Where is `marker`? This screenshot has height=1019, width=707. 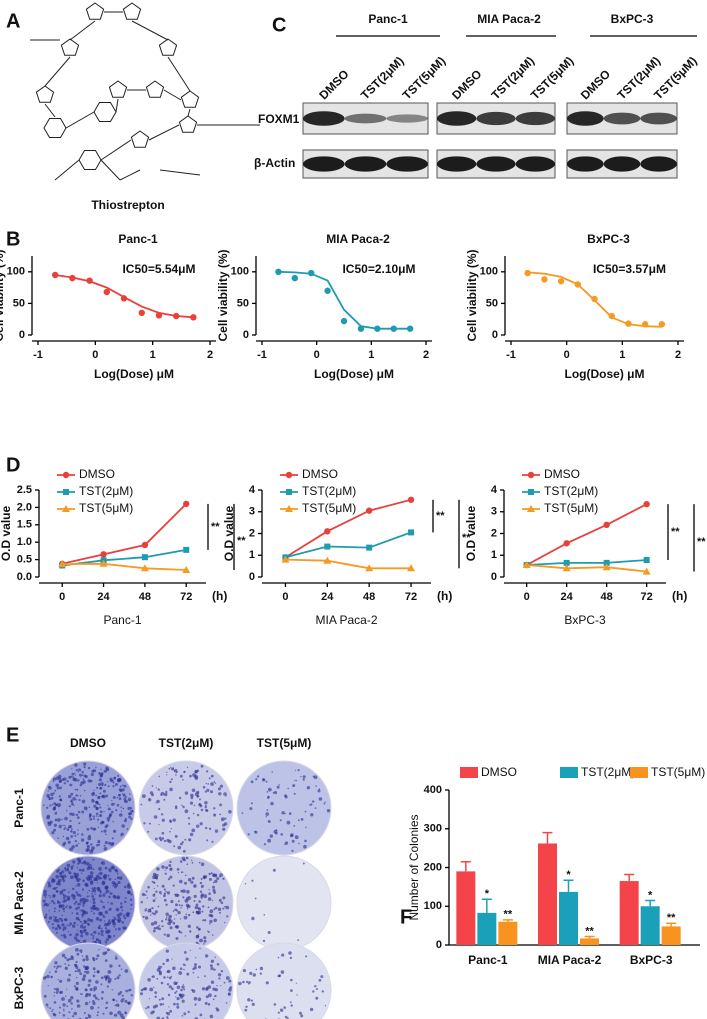
marker is located at coordinates (526, 565).